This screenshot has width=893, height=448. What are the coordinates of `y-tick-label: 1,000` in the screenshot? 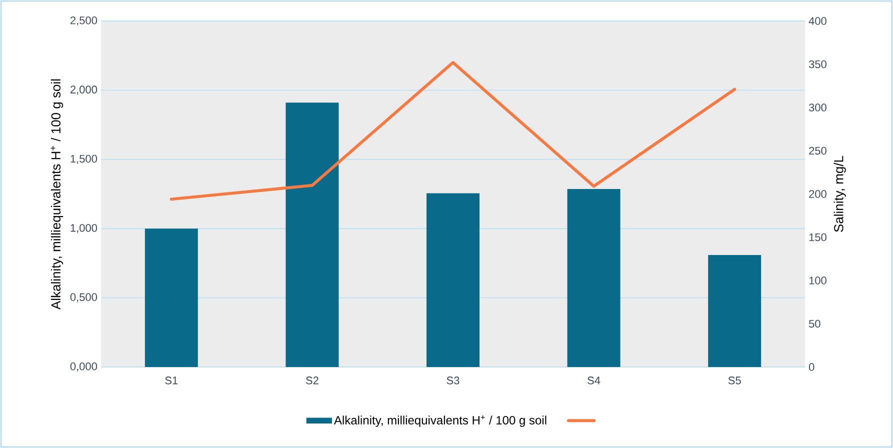 It's located at (84, 229).